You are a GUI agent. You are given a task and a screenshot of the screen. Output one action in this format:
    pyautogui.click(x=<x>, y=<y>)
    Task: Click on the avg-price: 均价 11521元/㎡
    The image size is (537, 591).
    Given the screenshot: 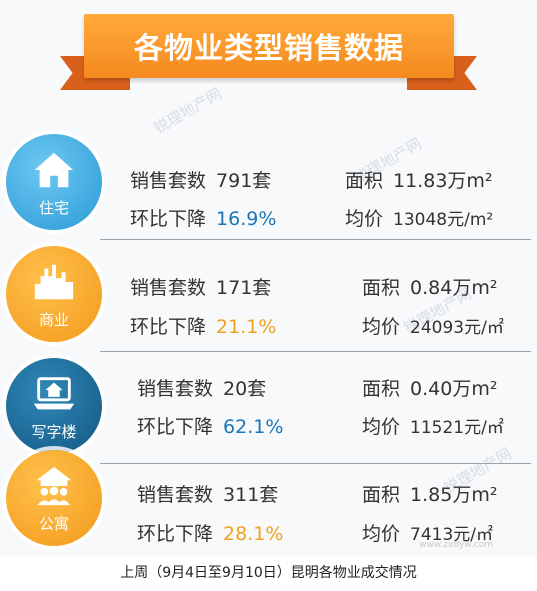 What is the action you would take?
    pyautogui.click(x=433, y=425)
    